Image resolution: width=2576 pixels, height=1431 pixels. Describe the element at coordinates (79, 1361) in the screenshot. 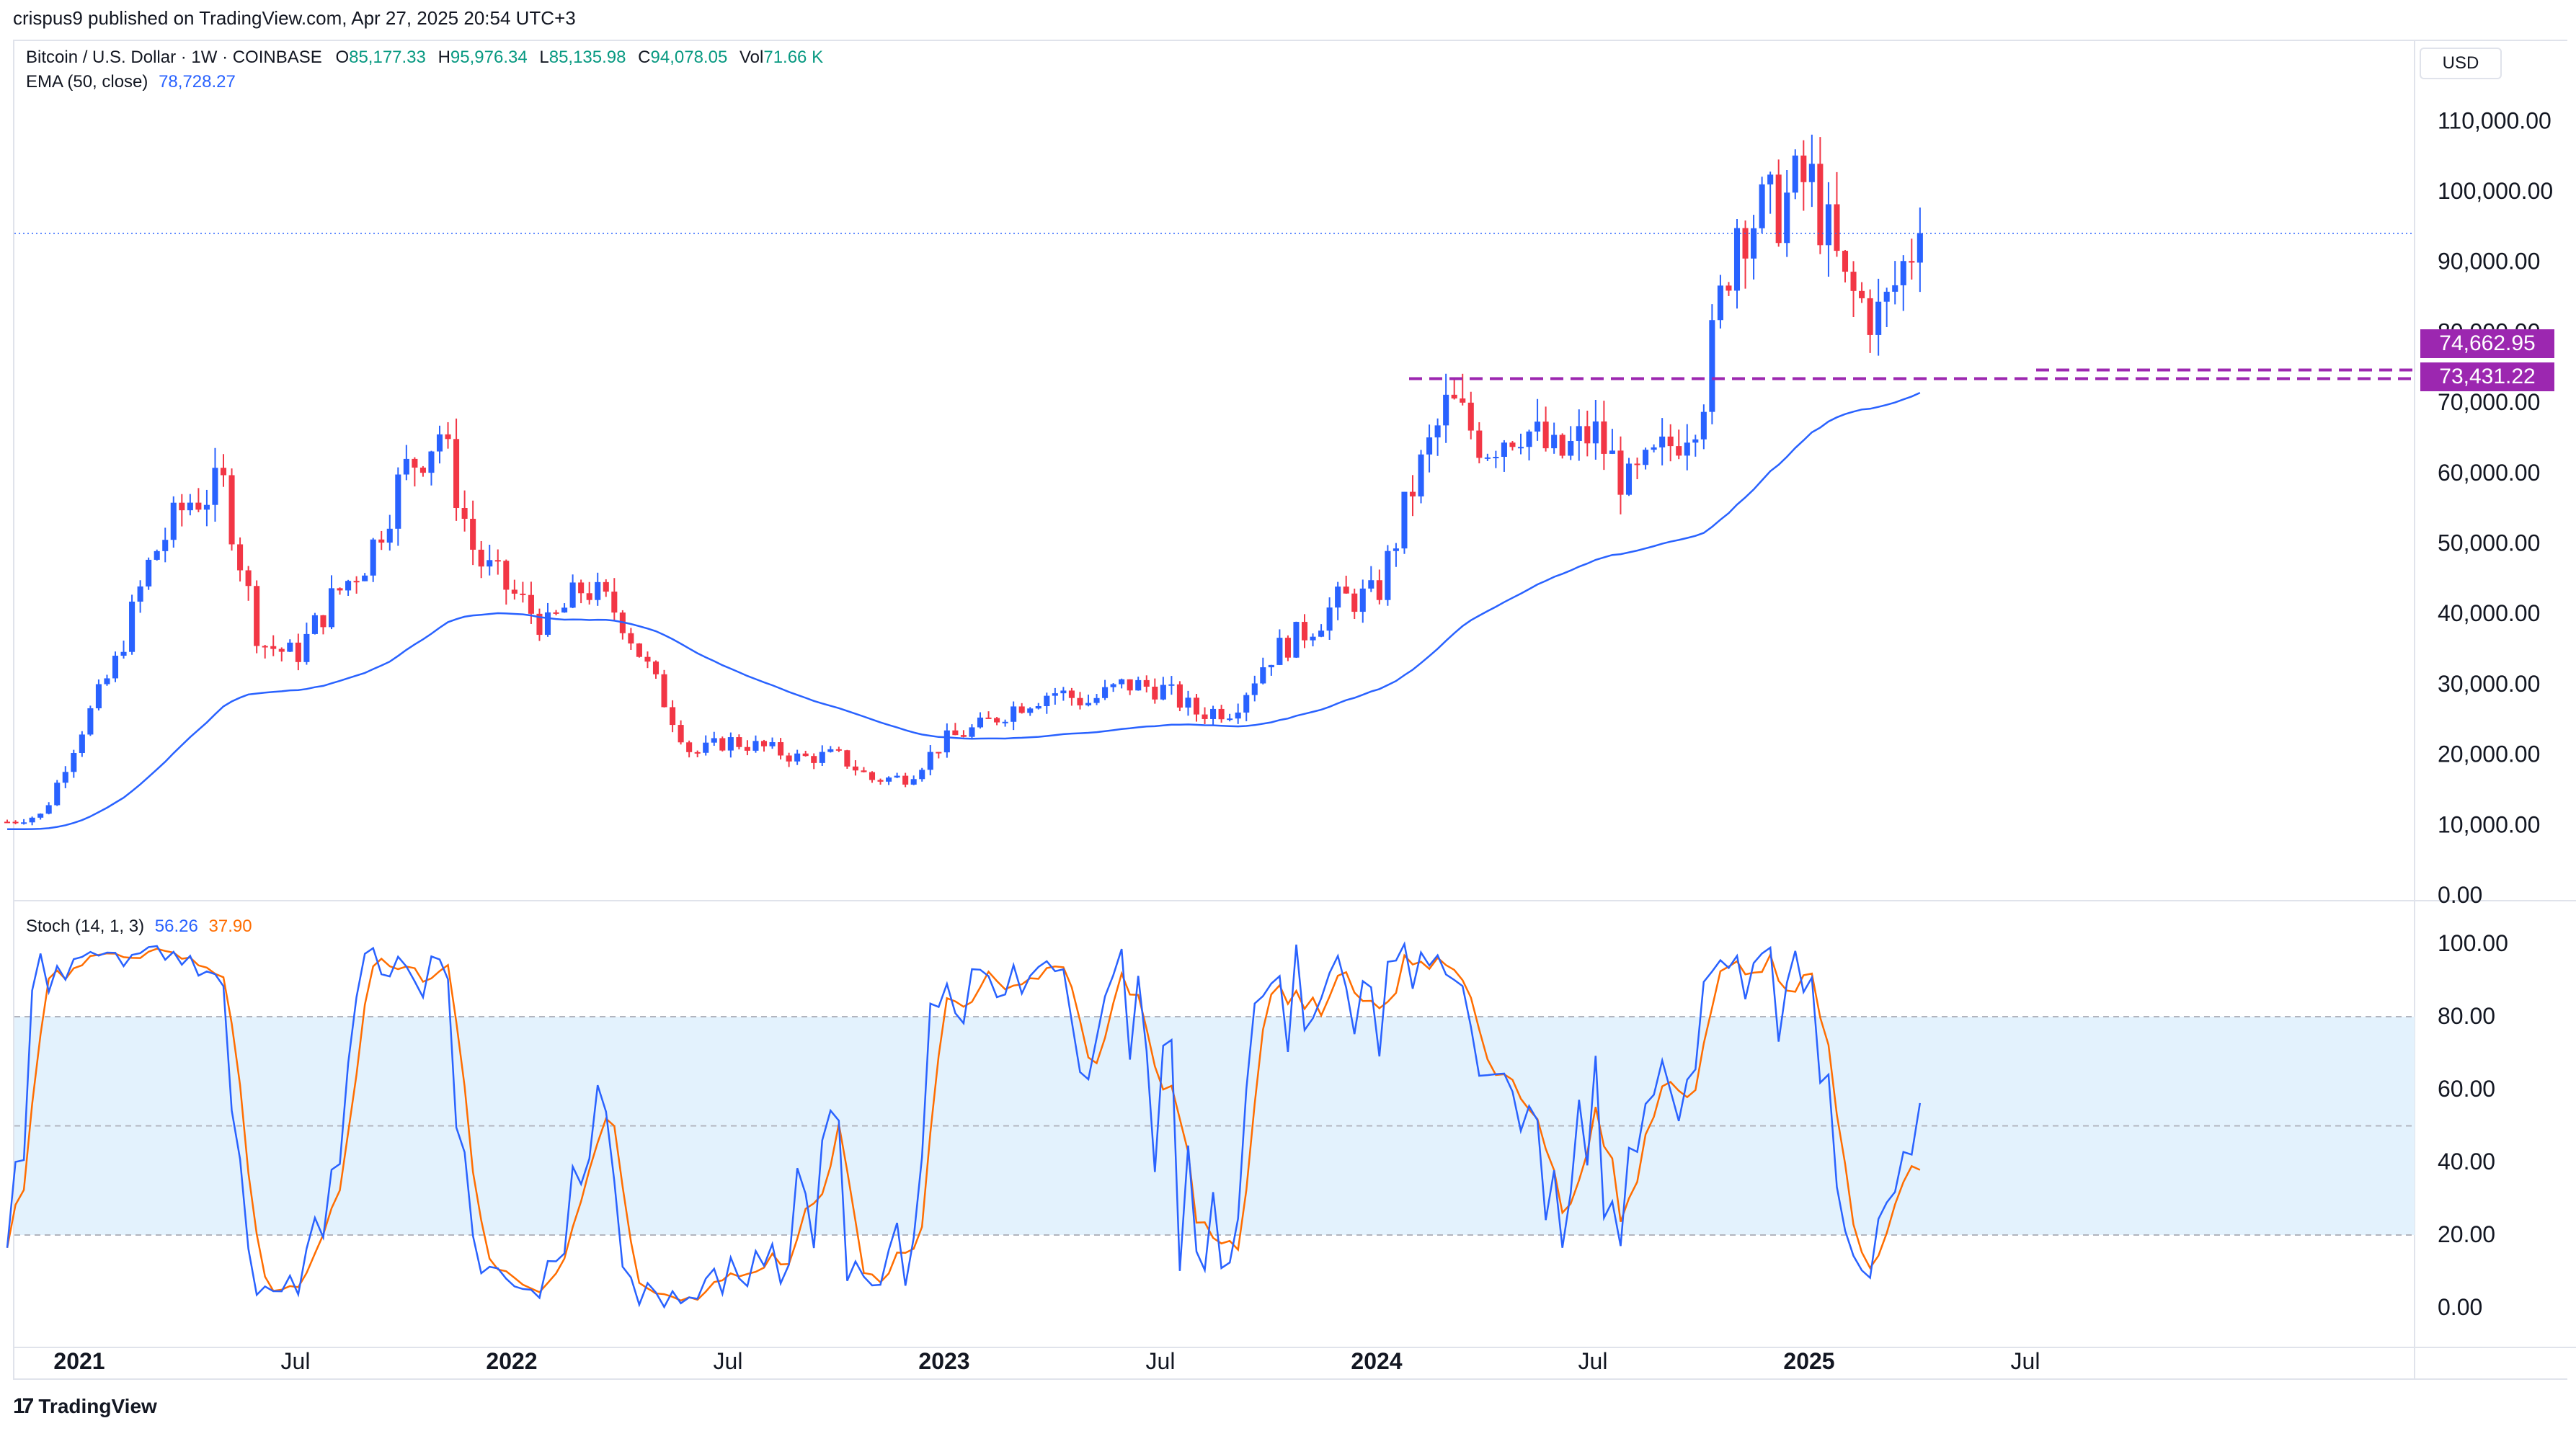

I see `time-tick-label: 2021` at that location.